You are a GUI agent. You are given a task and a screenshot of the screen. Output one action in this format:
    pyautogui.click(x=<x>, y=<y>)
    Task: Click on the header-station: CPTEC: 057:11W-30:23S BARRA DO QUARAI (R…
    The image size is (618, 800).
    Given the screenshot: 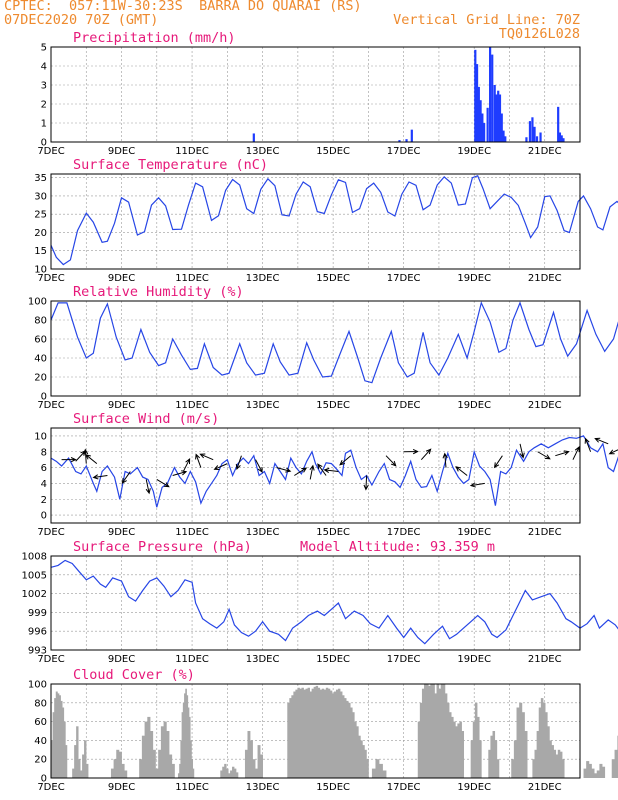 What is the action you would take?
    pyautogui.click(x=183, y=7)
    